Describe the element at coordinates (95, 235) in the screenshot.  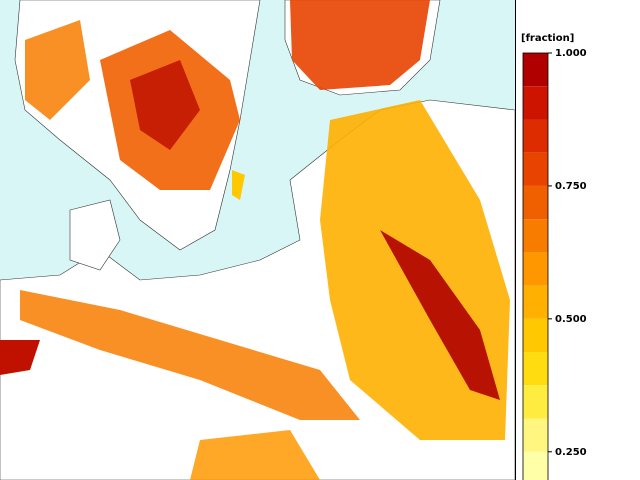
I see `denmark` at that location.